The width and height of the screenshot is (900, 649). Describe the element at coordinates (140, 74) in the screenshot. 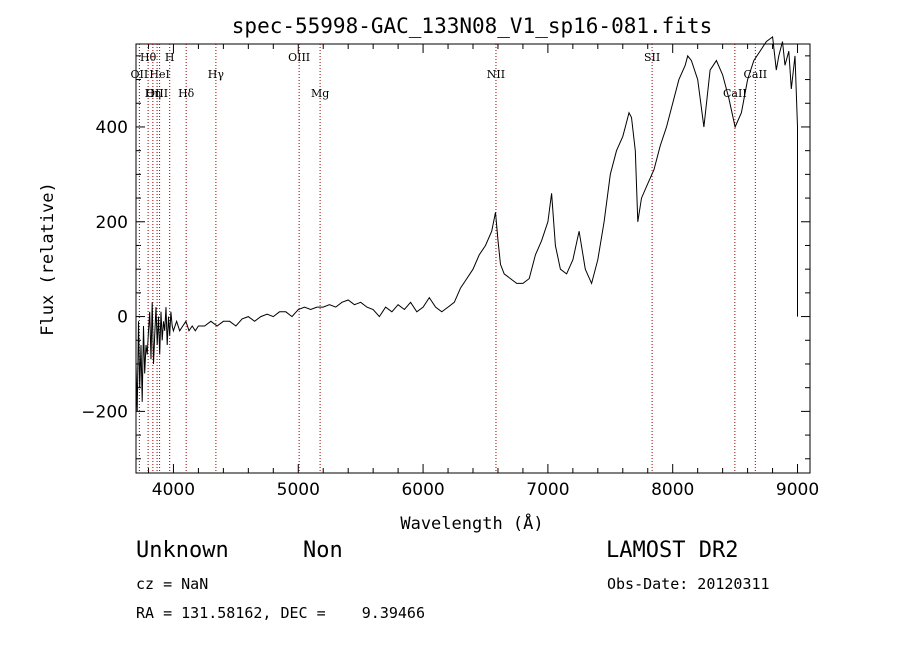

I see `line-marker-label: OII` at that location.